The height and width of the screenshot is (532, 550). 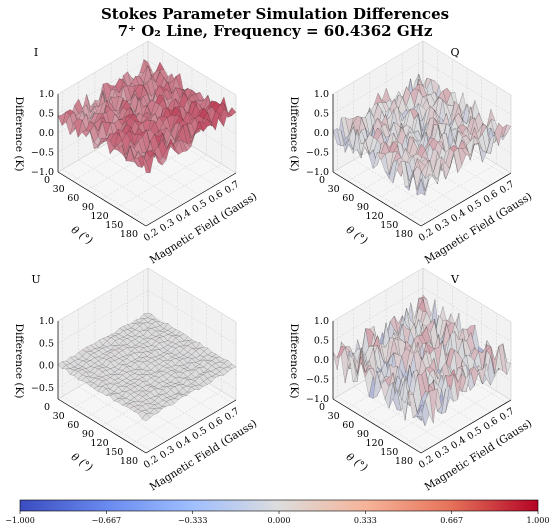 I want to click on colorbar-tick-label: 1.000, so click(x=538, y=520).